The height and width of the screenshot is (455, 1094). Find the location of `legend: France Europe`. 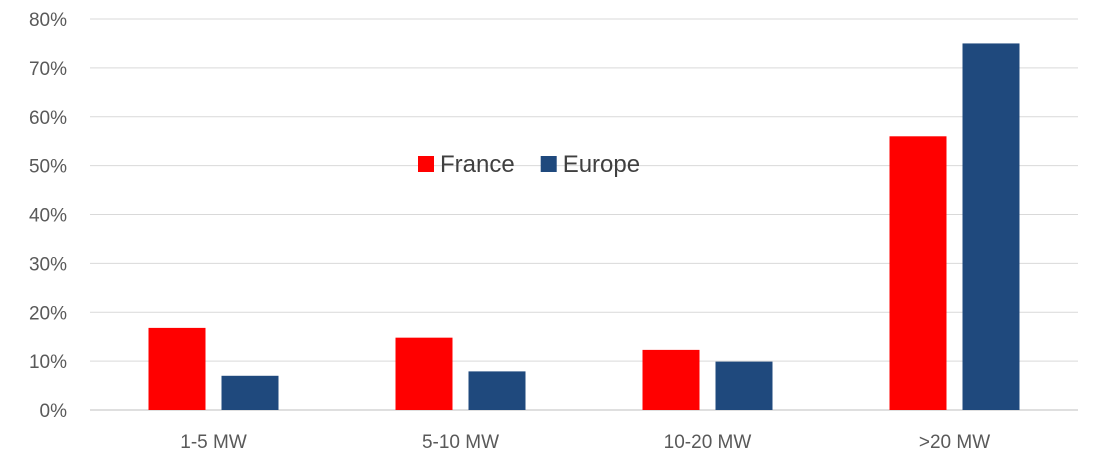

legend: France Europe is located at coordinates (529, 164).